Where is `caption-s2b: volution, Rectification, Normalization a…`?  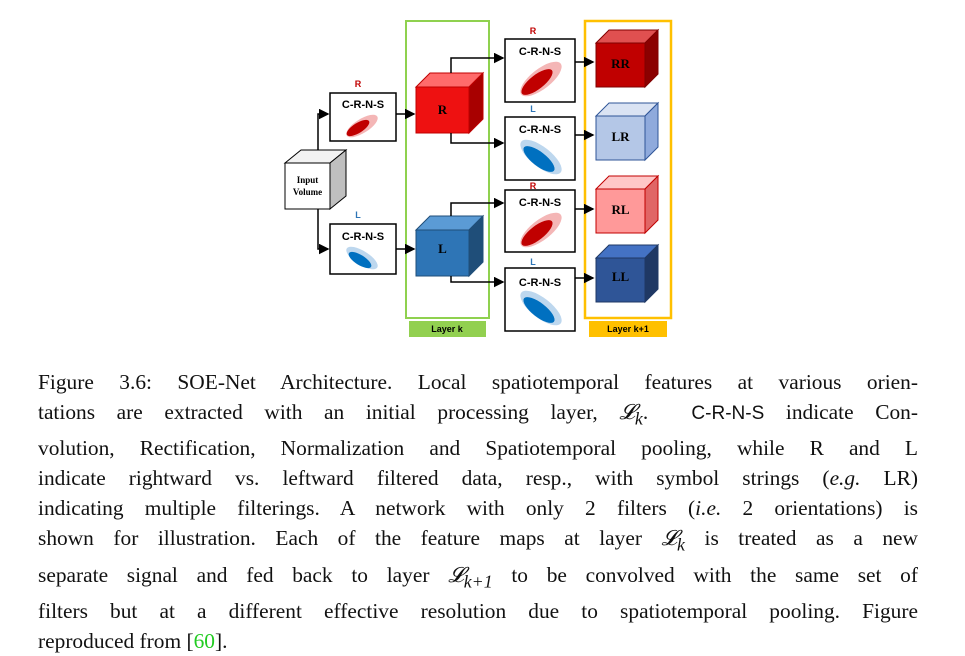
caption-s2b: volution, Rectification, Normalization a… is located at coordinates (478, 448).